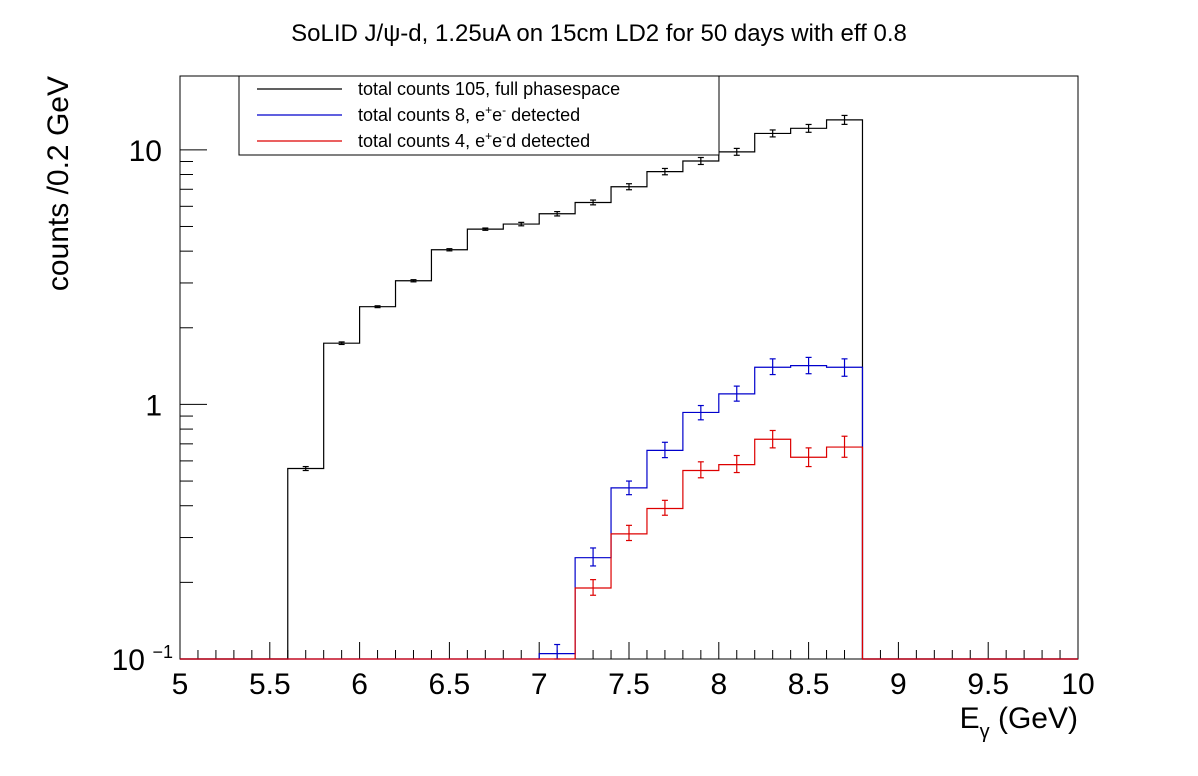 The width and height of the screenshot is (1198, 776). What do you see at coordinates (898, 684) in the screenshot?
I see `x-tick-label: 9` at bounding box center [898, 684].